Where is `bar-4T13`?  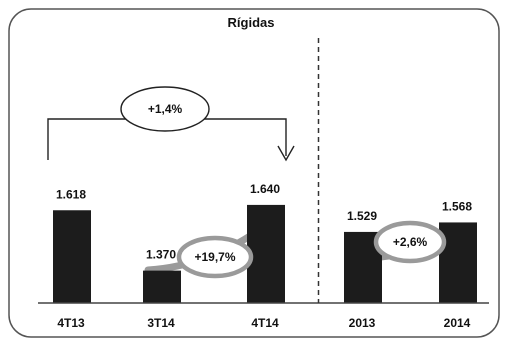
bar-4T13 is located at coordinates (72, 256).